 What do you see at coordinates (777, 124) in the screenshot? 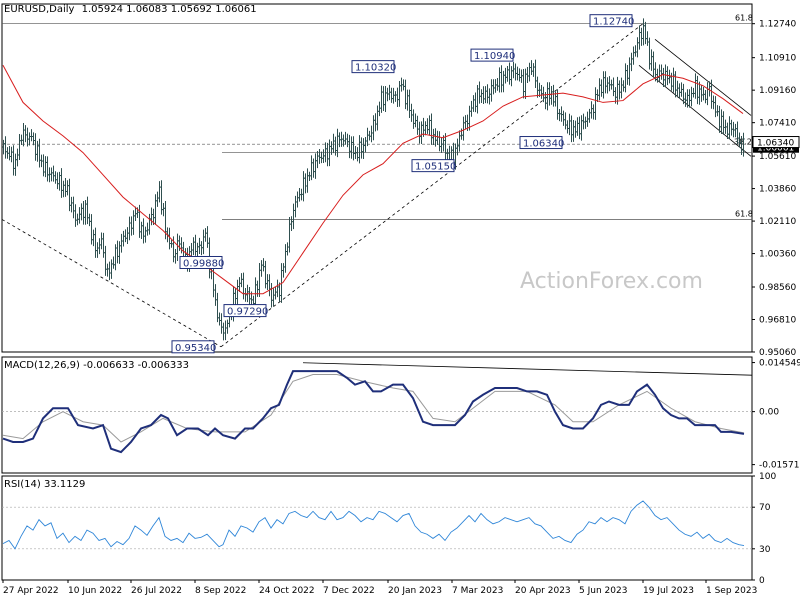
I see `price-tick-label: 1.07410` at bounding box center [777, 124].